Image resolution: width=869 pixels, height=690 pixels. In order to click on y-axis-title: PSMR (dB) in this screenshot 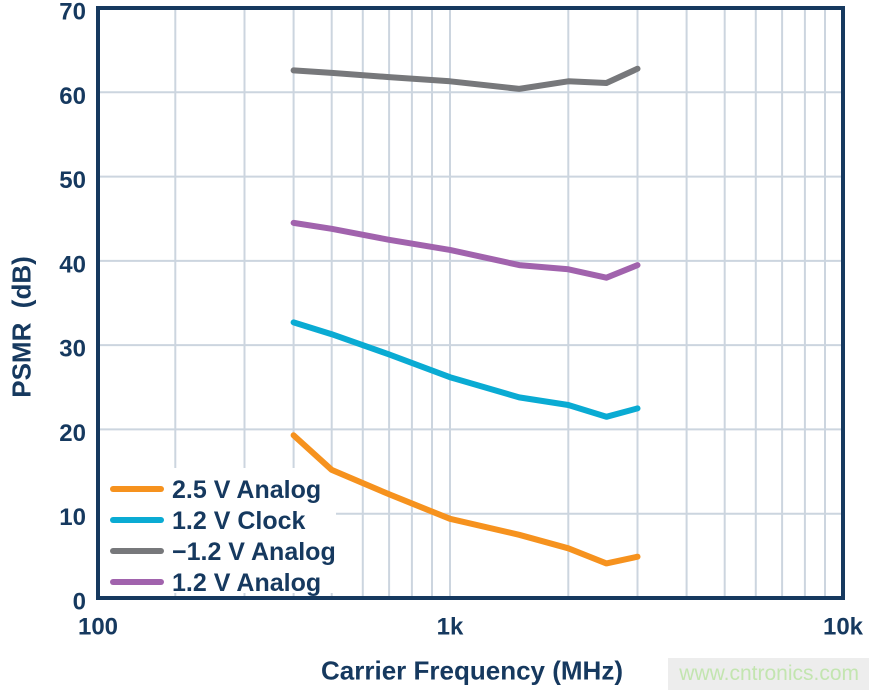, I will do `click(21, 327)`.